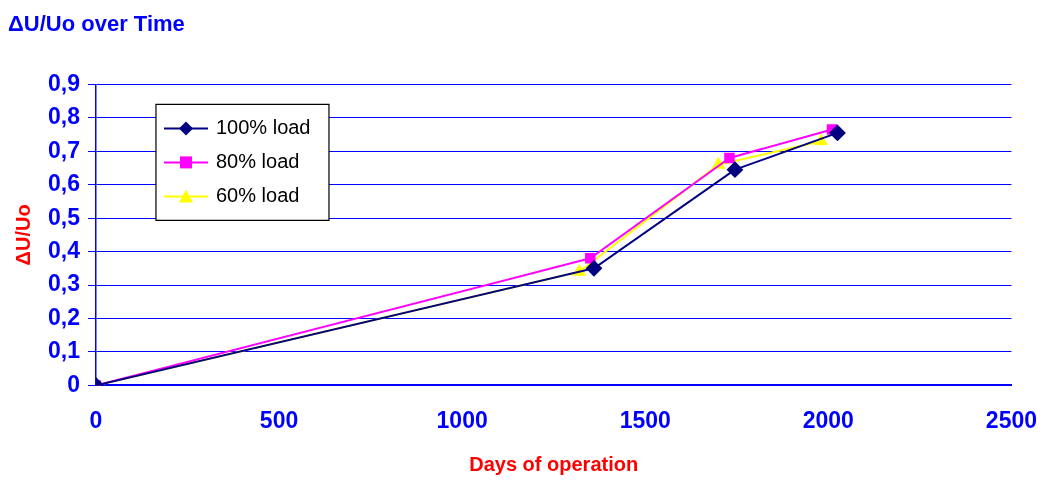  What do you see at coordinates (462, 419) in the screenshot?
I see `x-tick-label: 1000` at bounding box center [462, 419].